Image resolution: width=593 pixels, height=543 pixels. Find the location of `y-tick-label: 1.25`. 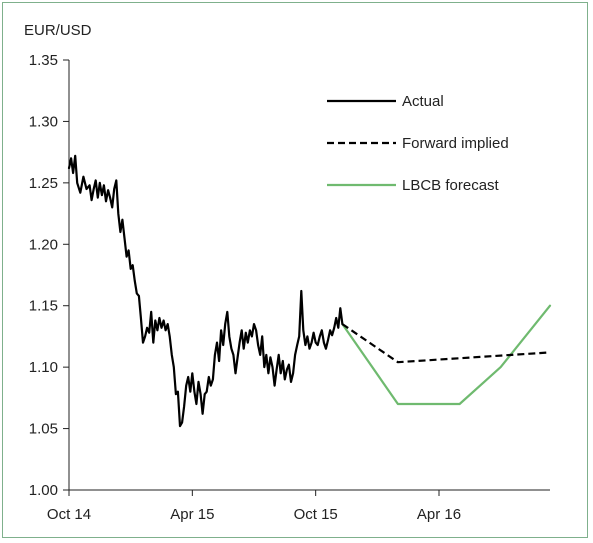

y-tick-label: 1.25 is located at coordinates (43, 183).